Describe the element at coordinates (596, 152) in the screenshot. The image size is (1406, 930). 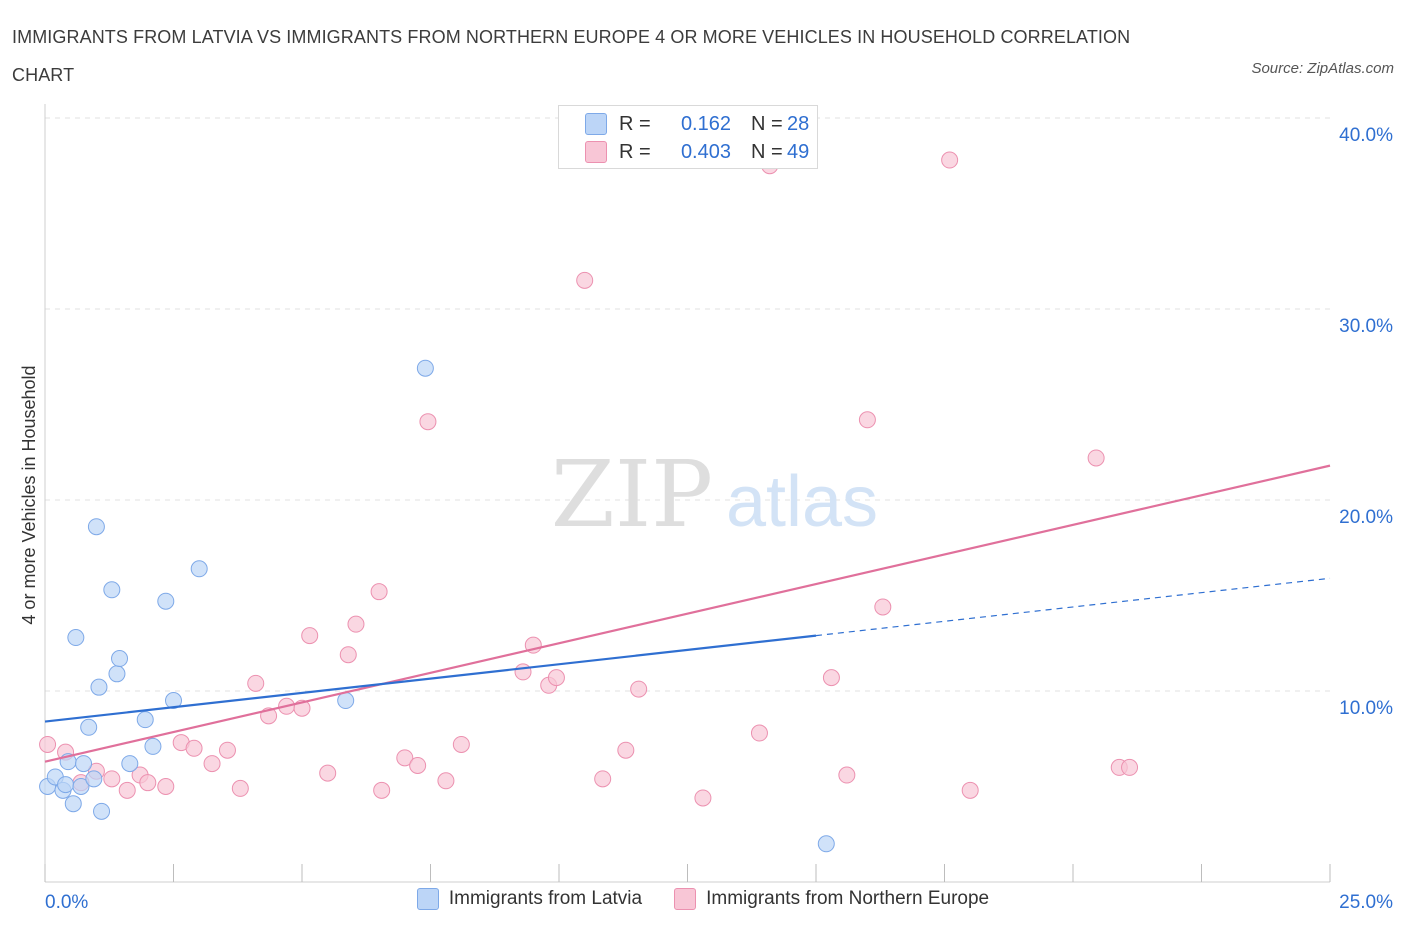
I see `northern-europe-swatch` at that location.